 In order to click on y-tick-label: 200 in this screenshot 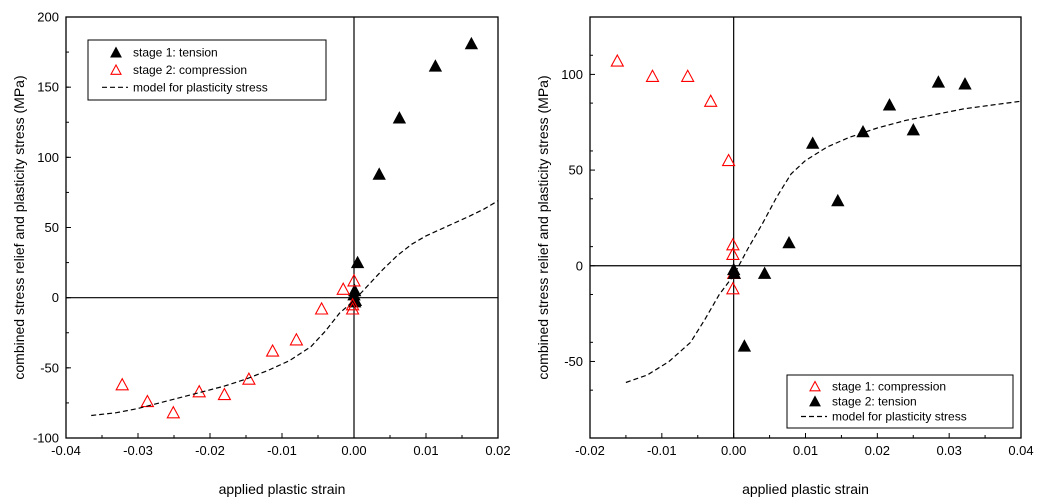, I will do `click(48, 17)`.